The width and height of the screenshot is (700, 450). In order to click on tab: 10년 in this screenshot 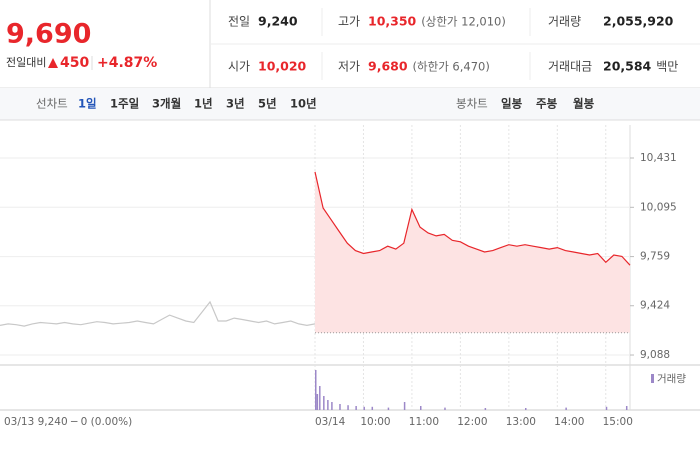, I will do `click(303, 104)`.